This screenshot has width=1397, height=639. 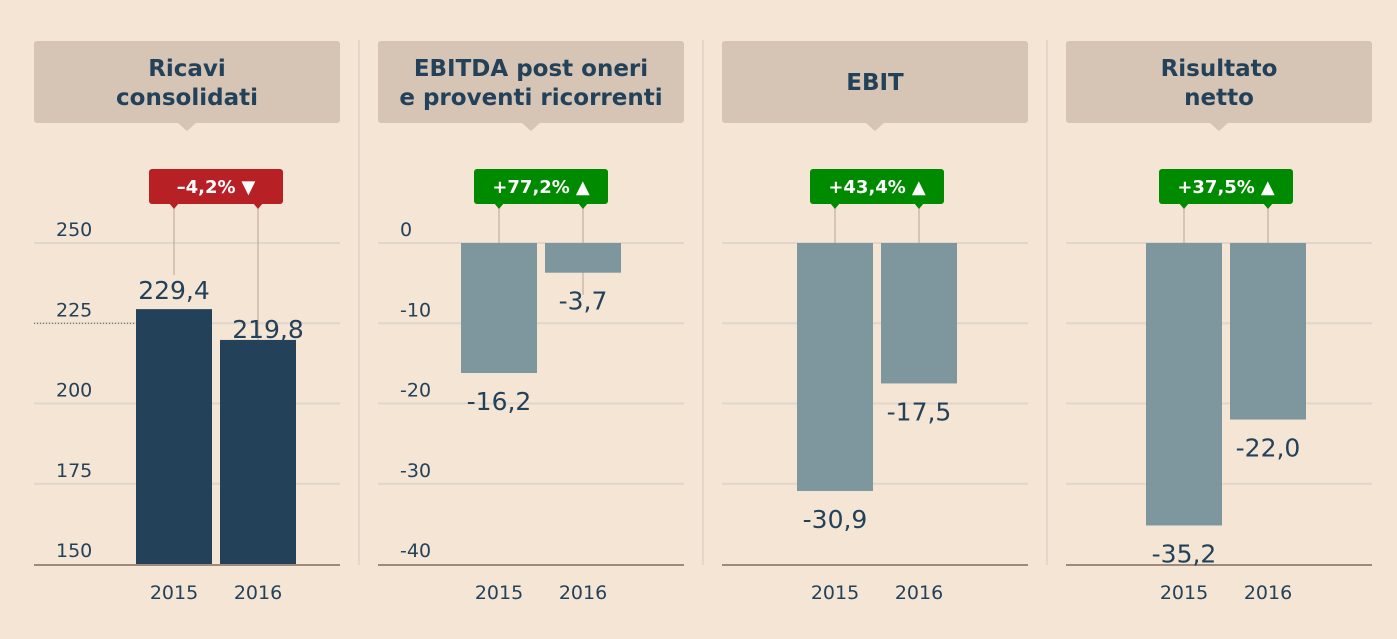 I want to click on change-badge-label: +37,5% ▲, so click(x=1226, y=187).